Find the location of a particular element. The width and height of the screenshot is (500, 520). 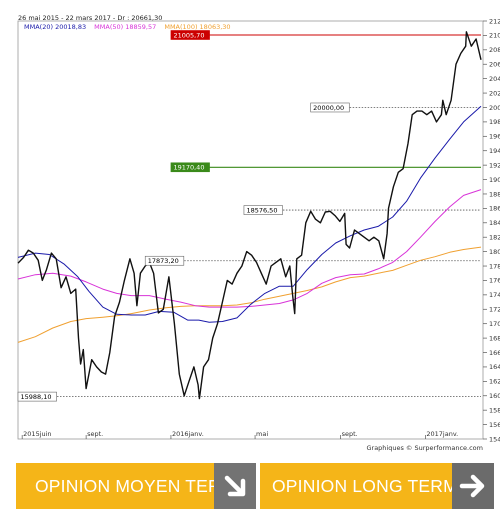

x-tick-label: 2016janv. is located at coordinates (188, 434).